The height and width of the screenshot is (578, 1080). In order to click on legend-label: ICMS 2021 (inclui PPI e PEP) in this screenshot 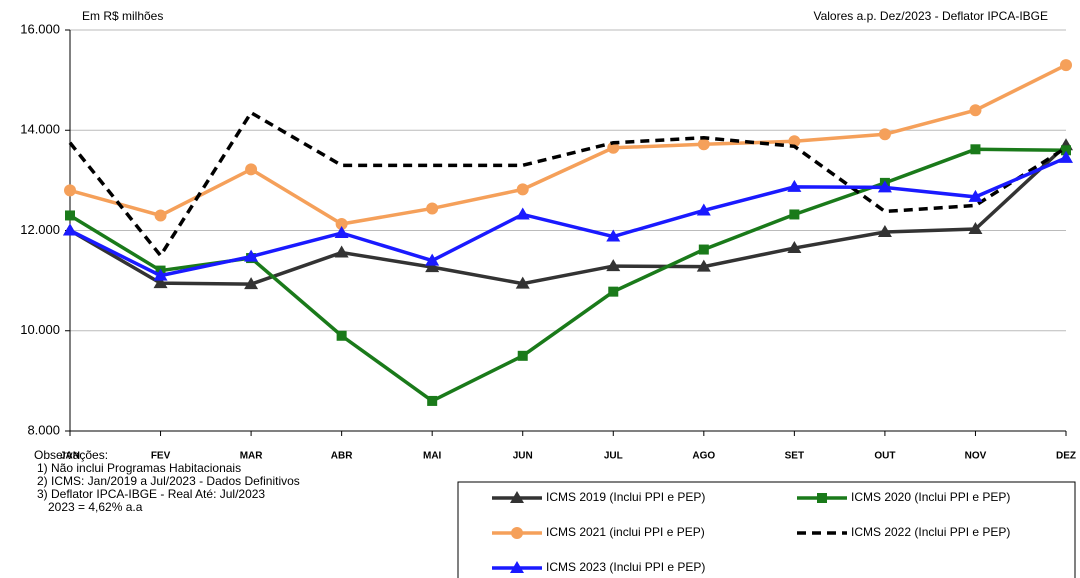, I will do `click(625, 532)`.